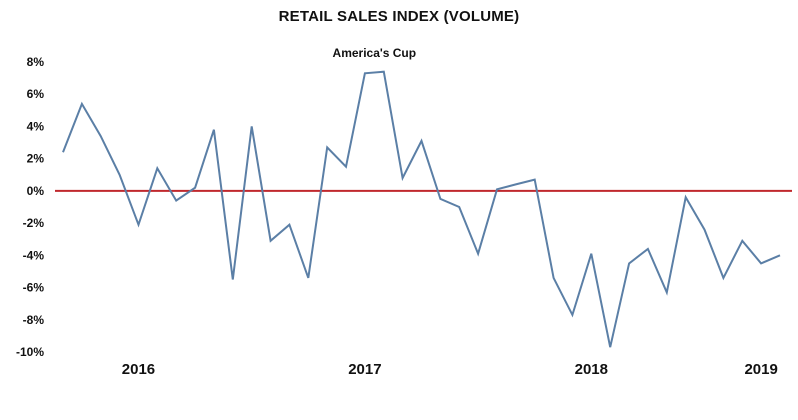  What do you see at coordinates (36, 94) in the screenshot?
I see `y-tick-label: 6%` at bounding box center [36, 94].